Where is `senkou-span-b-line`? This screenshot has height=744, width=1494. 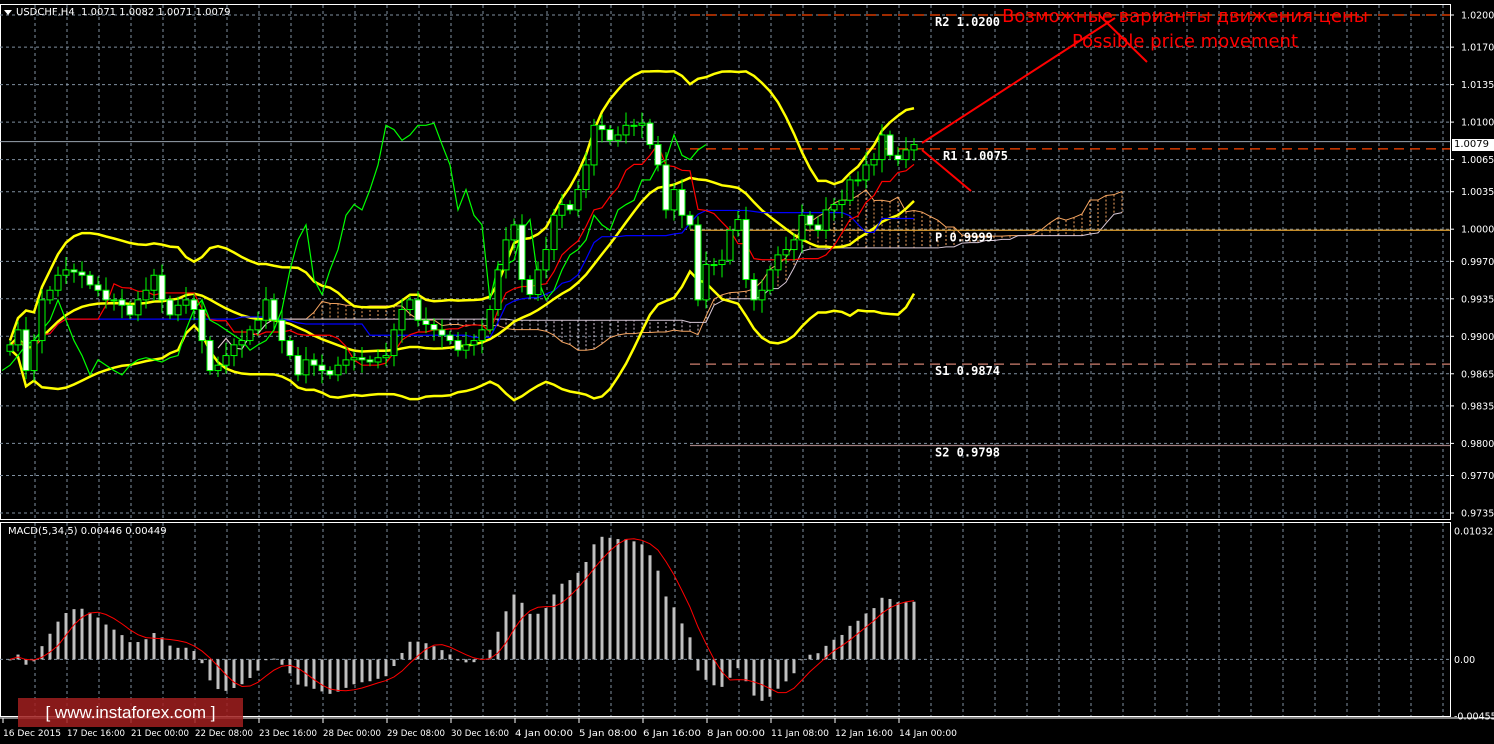 senkou-span-b-line is located at coordinates (670, 281).